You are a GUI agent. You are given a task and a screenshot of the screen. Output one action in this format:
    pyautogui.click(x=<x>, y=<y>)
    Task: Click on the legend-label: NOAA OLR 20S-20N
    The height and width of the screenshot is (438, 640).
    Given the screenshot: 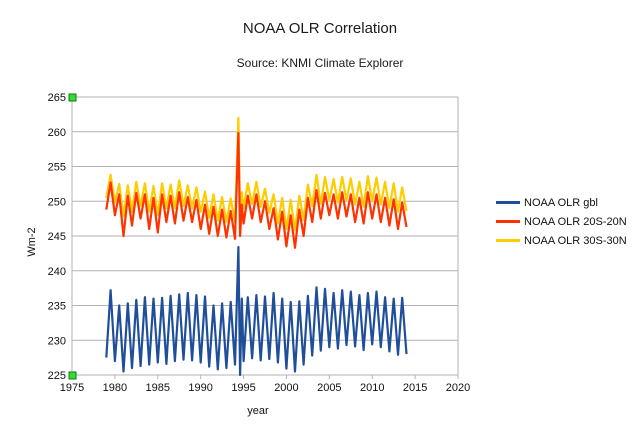 What is the action you would take?
    pyautogui.click(x=575, y=221)
    